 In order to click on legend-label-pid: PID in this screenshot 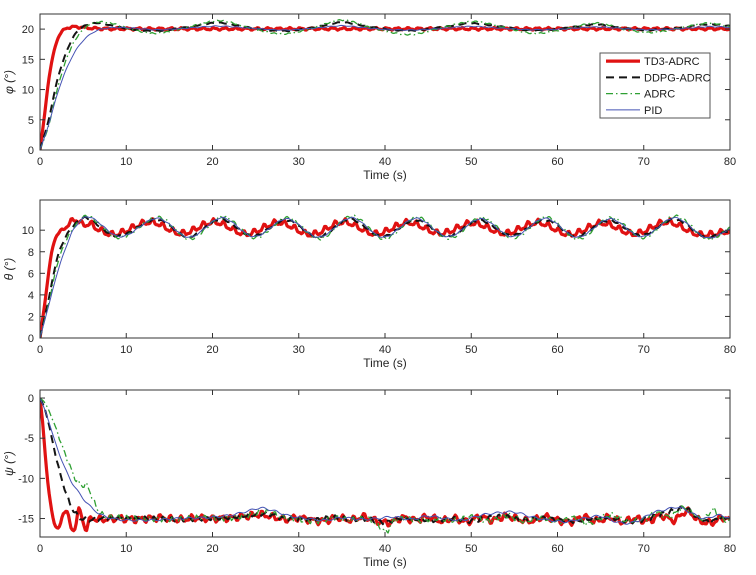, I will do `click(653, 111)`.